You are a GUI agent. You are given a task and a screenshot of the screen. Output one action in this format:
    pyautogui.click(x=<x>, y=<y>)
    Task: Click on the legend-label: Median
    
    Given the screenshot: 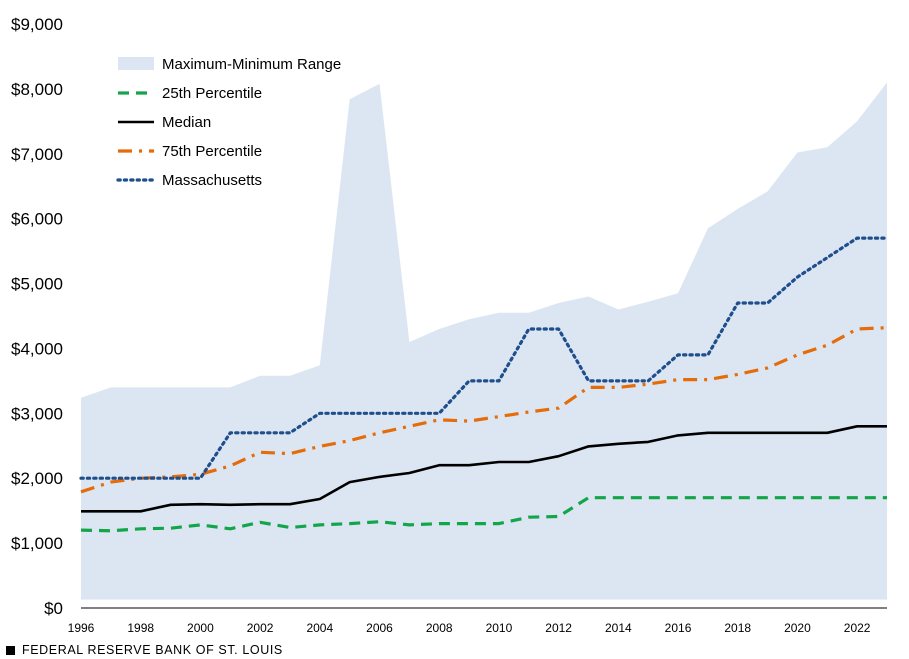 What is the action you would take?
    pyautogui.click(x=186, y=122)
    